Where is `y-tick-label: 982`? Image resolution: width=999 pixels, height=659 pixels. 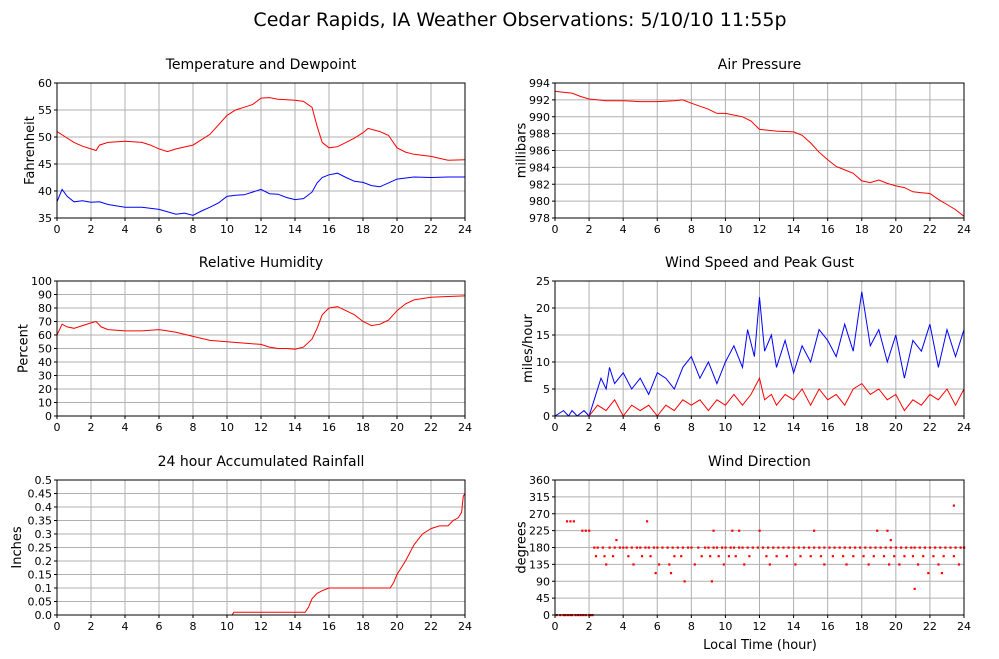
y-tick-label: 982 is located at coordinates (539, 184).